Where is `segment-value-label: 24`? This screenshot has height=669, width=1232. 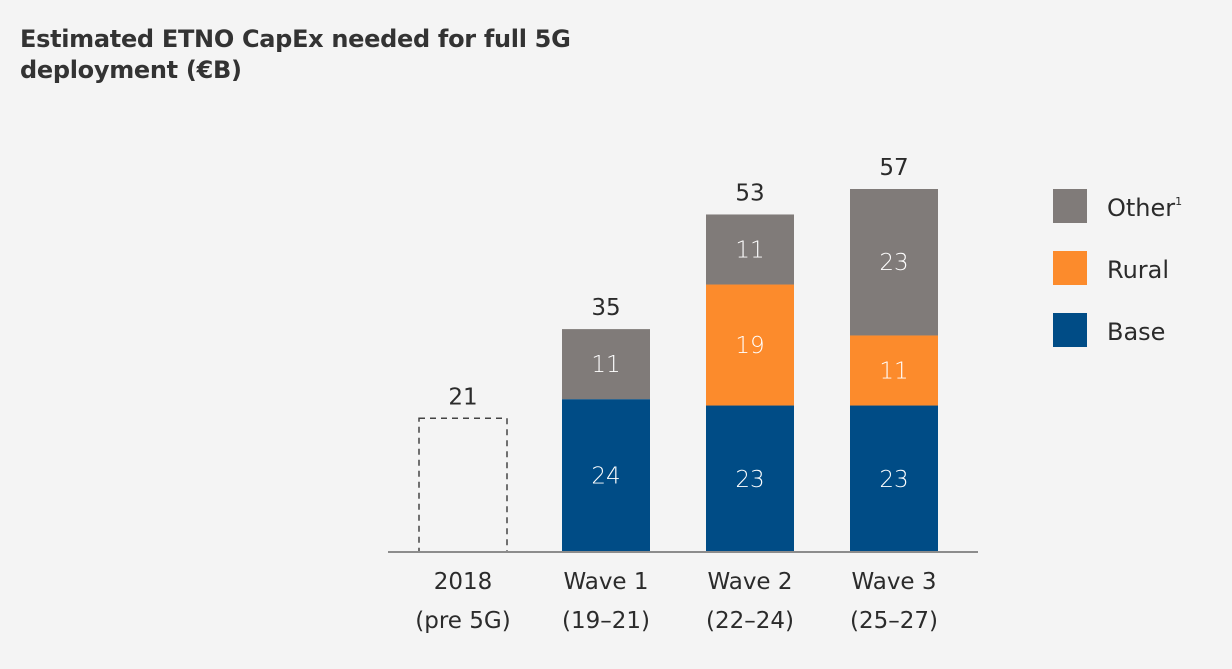 segment-value-label: 24 is located at coordinates (605, 477).